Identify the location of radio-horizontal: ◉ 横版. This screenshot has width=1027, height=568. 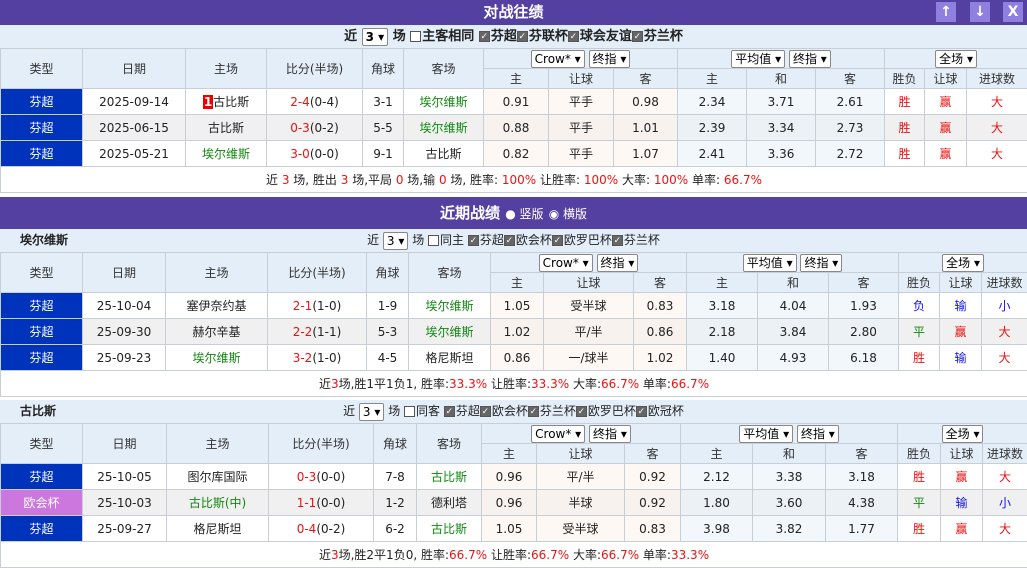
(568, 214).